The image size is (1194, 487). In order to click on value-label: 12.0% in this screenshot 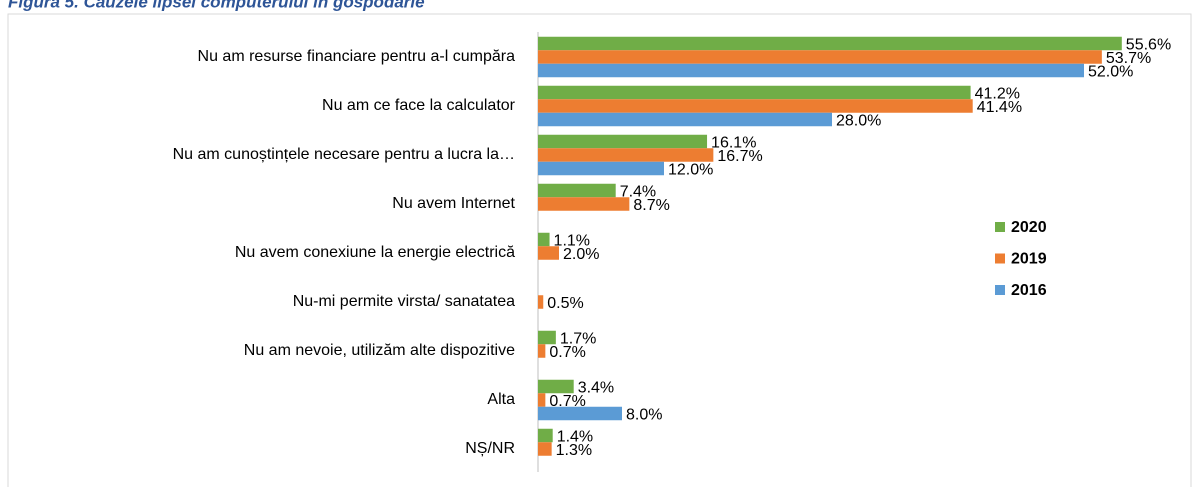, I will do `click(690, 170)`.